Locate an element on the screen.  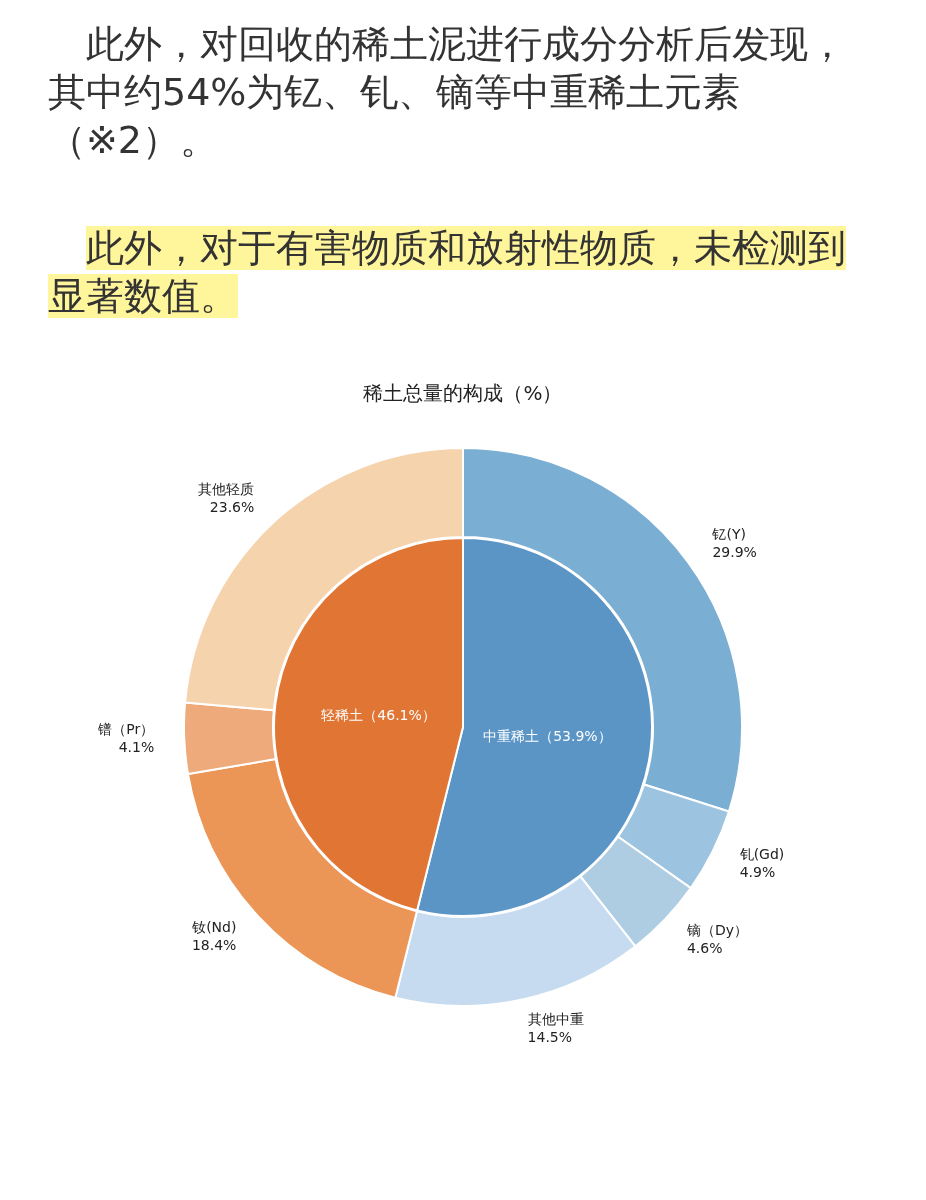
slice-label: 中重稀土（53.9%） is located at coordinates (547, 736).